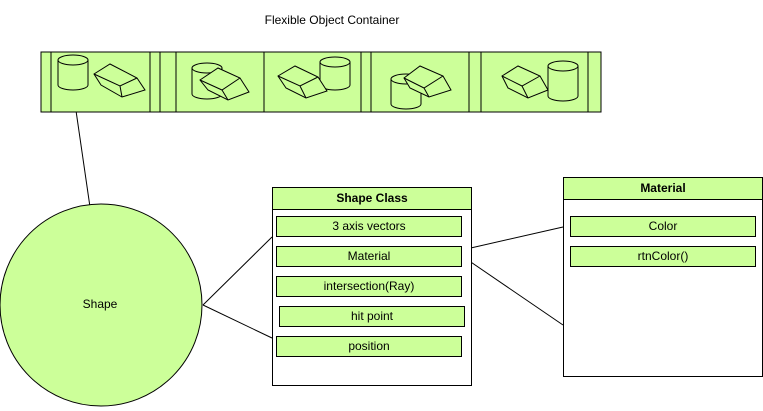 This screenshot has width=763, height=411. What do you see at coordinates (369, 286) in the screenshot?
I see `shape-class-field-intersection: intersection(Ray)` at bounding box center [369, 286].